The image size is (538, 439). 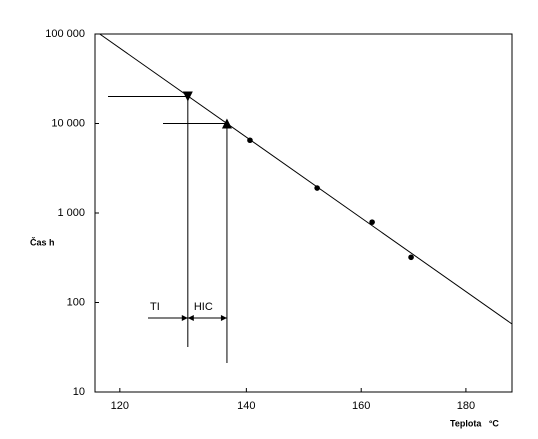 I want to click on annotation: HIC, so click(x=203, y=307).